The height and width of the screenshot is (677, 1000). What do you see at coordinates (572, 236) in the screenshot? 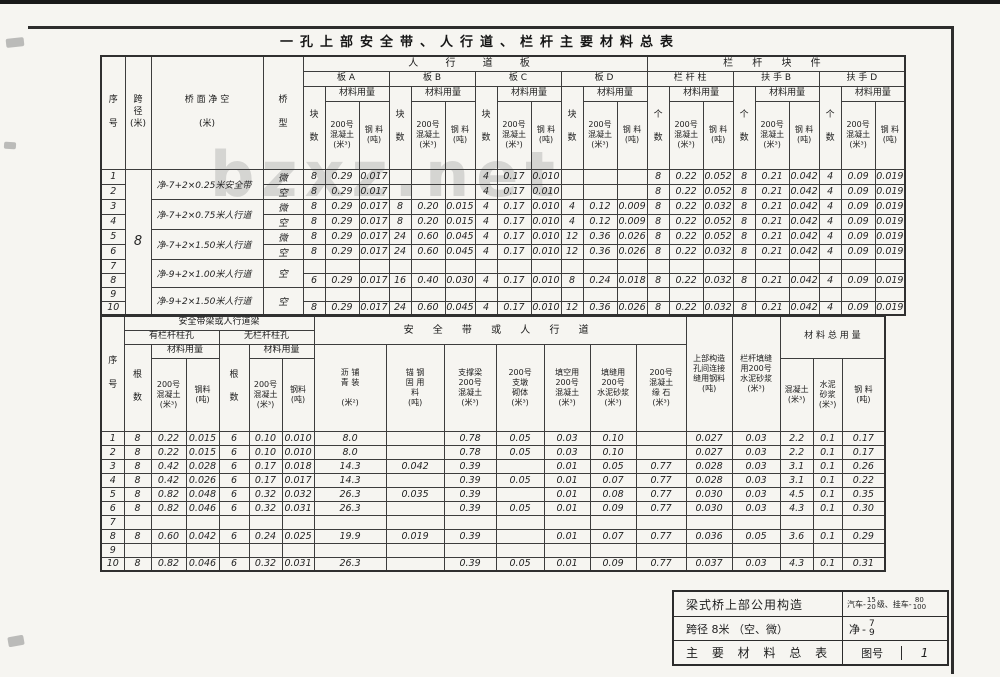
I see `table-cell: 12` at bounding box center [572, 236].